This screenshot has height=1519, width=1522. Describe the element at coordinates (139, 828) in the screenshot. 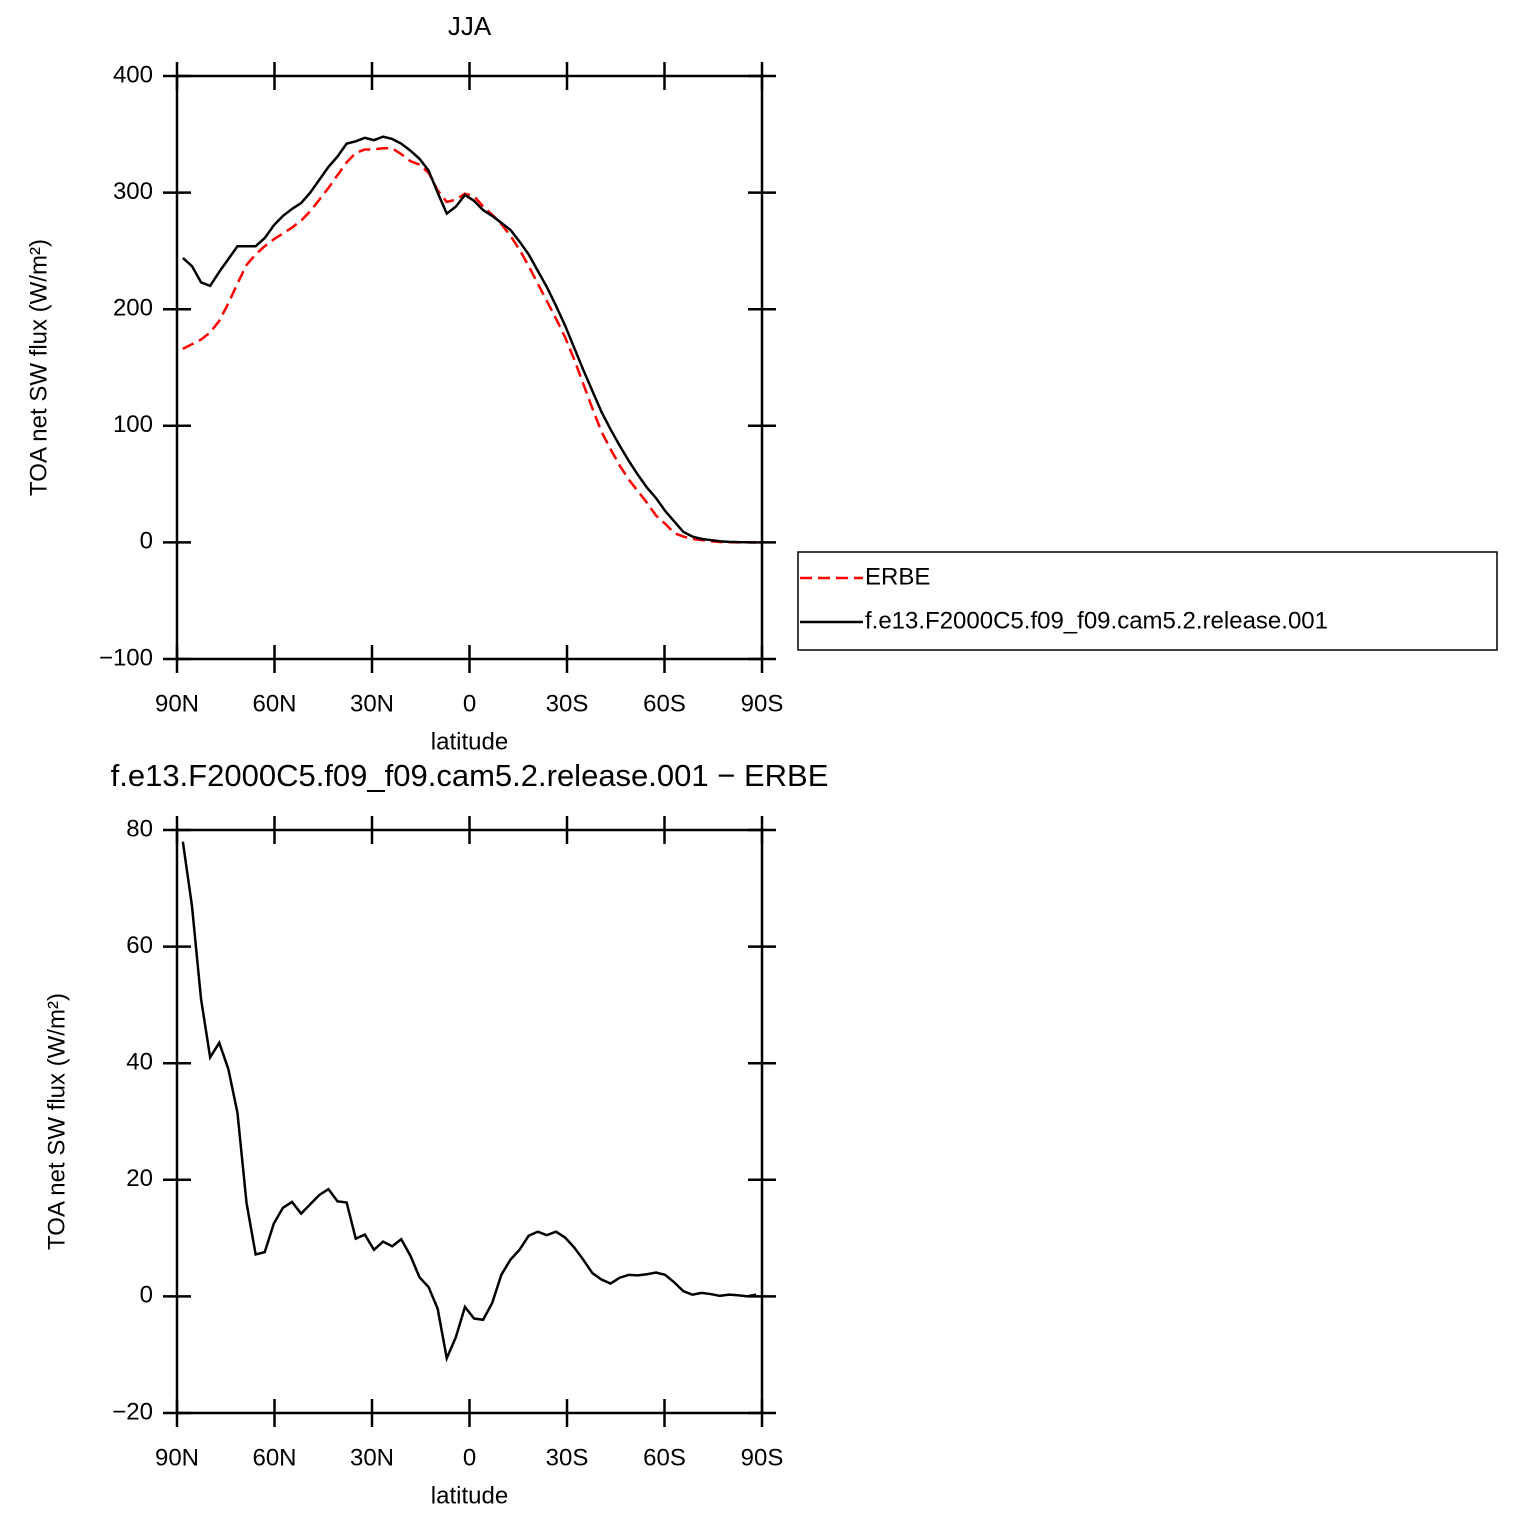

I see `y-tick-label: 80` at that location.